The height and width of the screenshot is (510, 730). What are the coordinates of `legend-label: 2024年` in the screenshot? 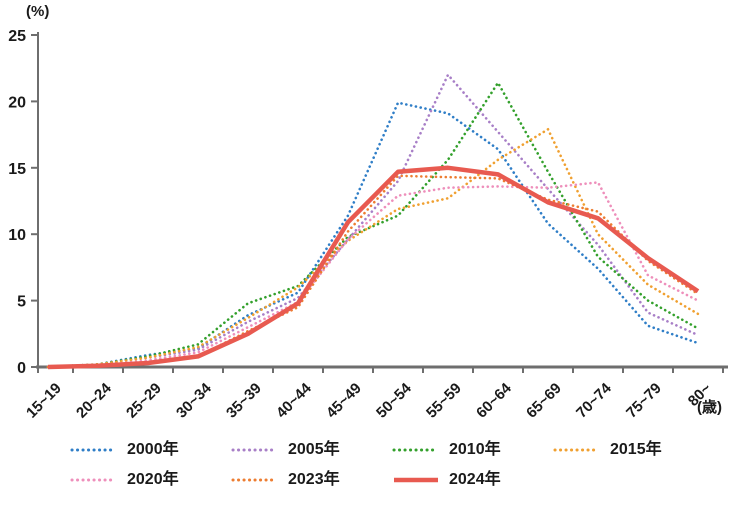 It's located at (475, 479).